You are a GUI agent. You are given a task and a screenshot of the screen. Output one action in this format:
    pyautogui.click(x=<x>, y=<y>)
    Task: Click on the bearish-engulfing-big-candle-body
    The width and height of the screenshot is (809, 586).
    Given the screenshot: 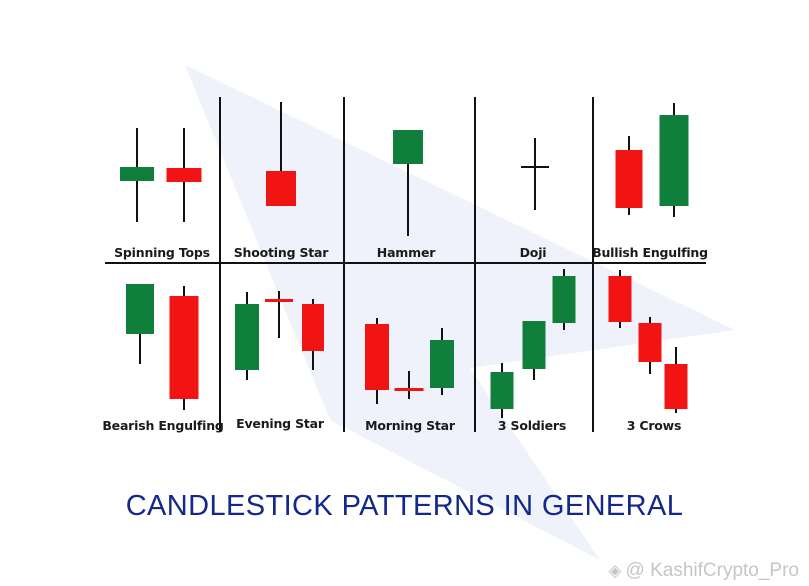 What is the action you would take?
    pyautogui.click(x=184, y=347)
    